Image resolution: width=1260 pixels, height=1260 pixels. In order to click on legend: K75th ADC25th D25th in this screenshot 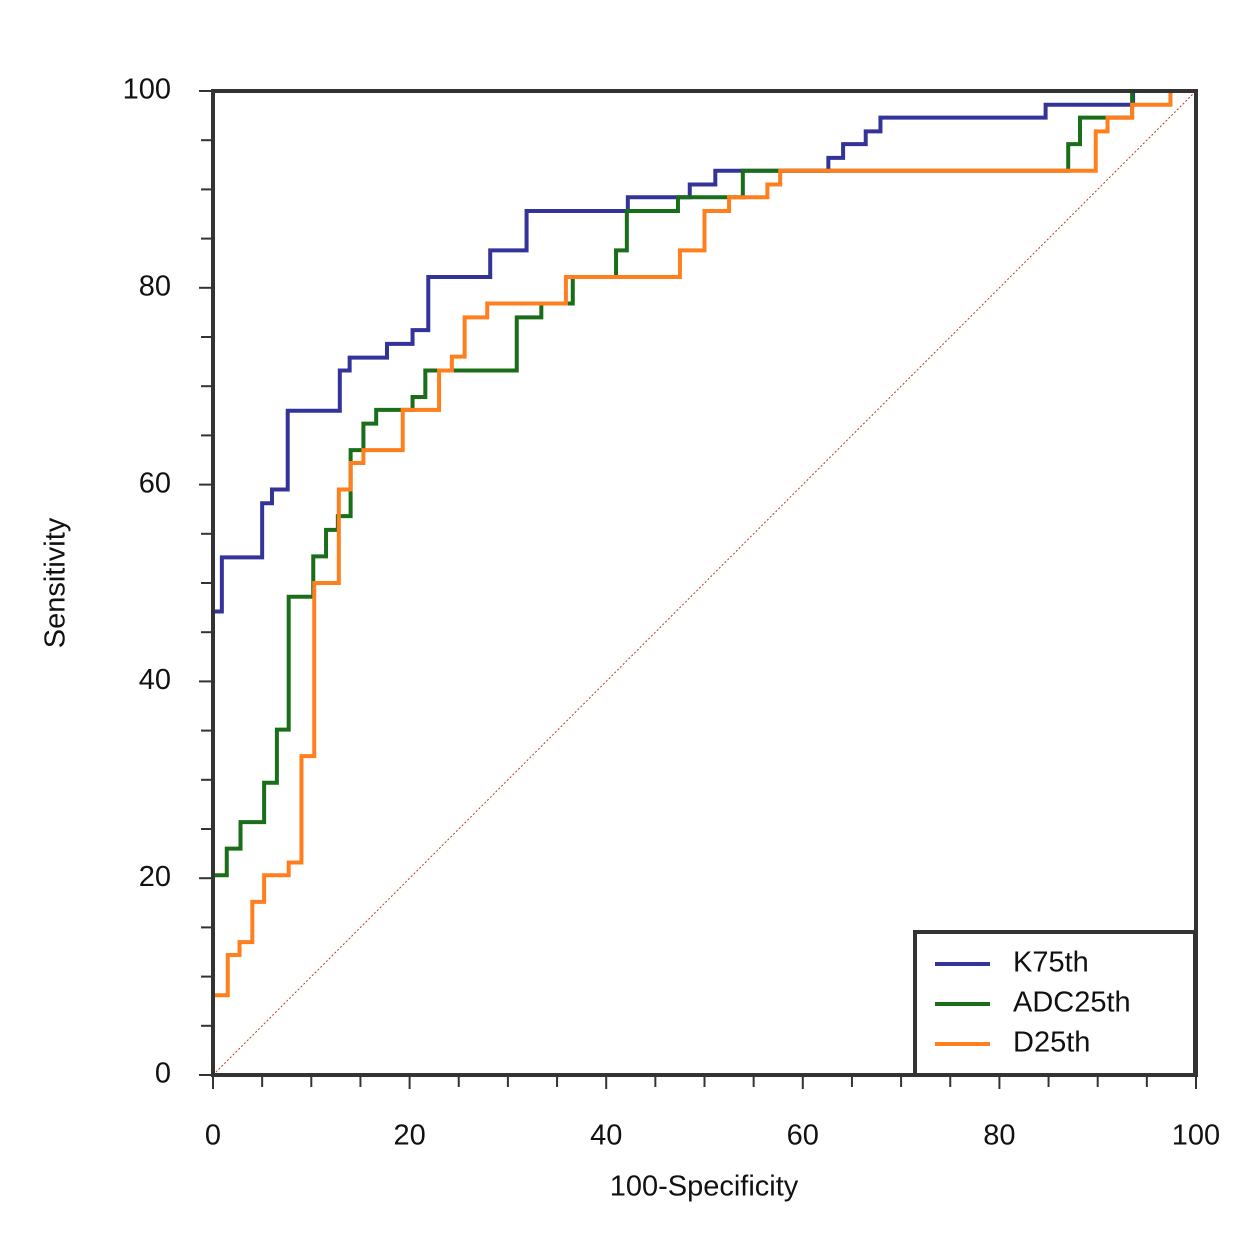, I will do `click(1055, 1003)`.